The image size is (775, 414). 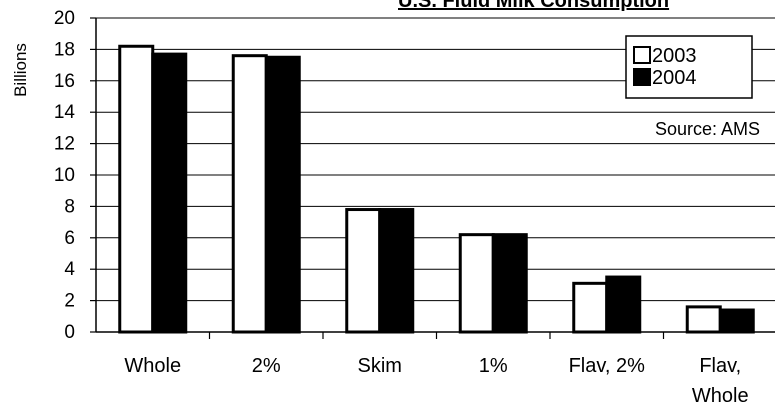 What do you see at coordinates (607, 366) in the screenshot?
I see `x-category-label: Flav, 2%` at bounding box center [607, 366].